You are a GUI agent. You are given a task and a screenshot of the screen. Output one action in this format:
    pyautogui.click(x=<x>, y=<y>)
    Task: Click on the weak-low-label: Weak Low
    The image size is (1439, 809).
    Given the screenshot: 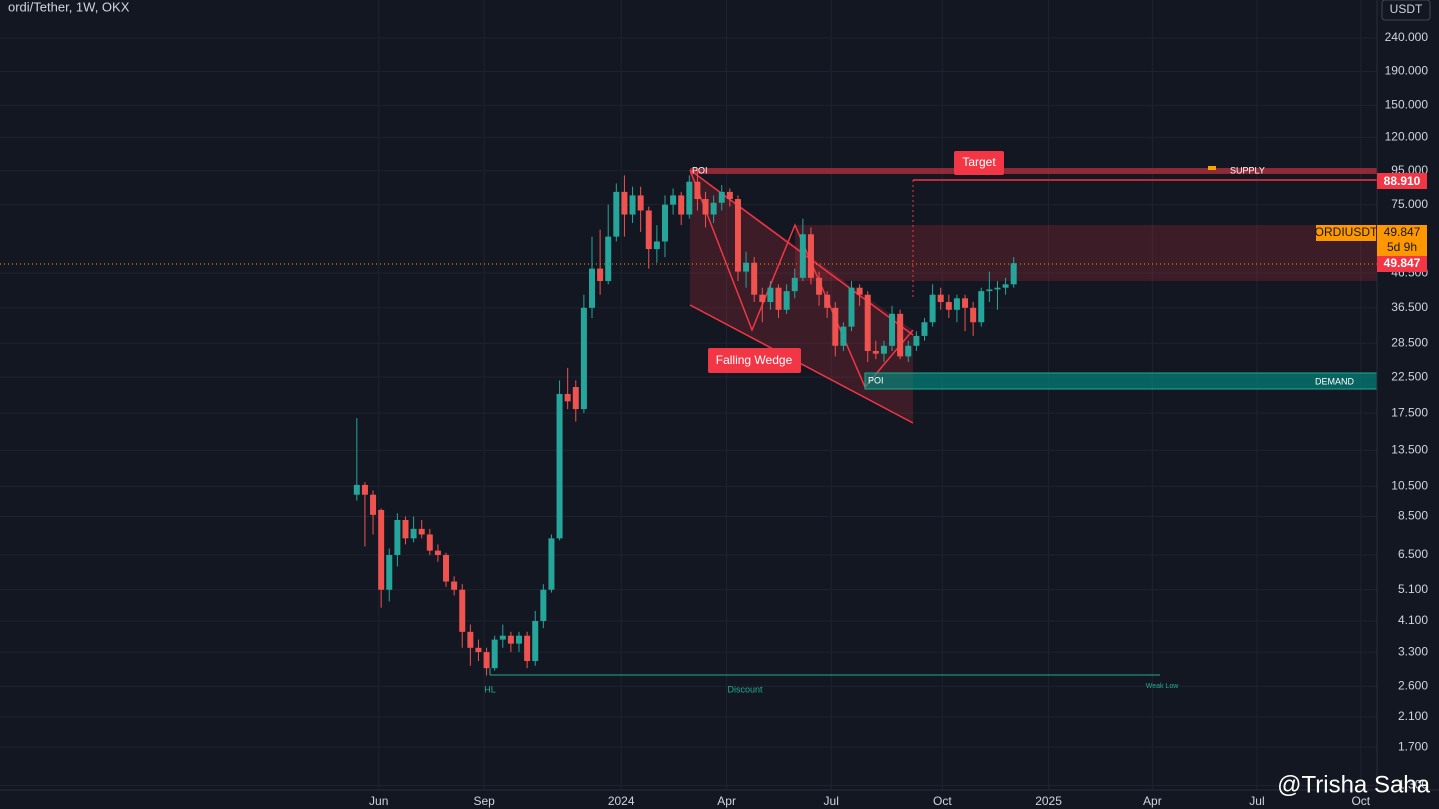 What is the action you would take?
    pyautogui.click(x=1162, y=686)
    